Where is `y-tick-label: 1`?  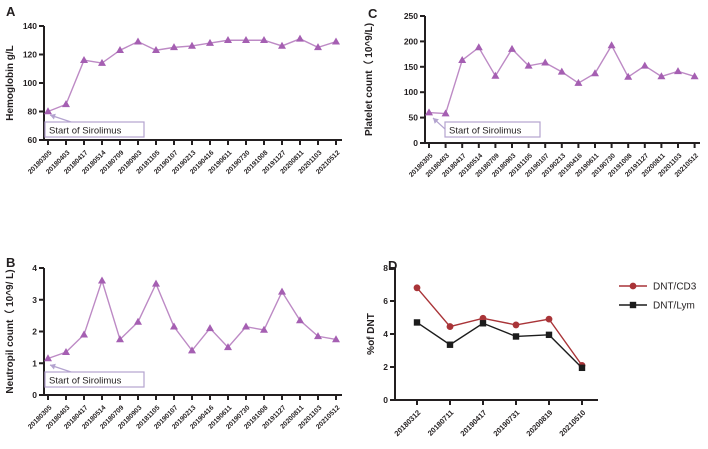
y-tick-label: 1 is located at coordinates (34, 363).